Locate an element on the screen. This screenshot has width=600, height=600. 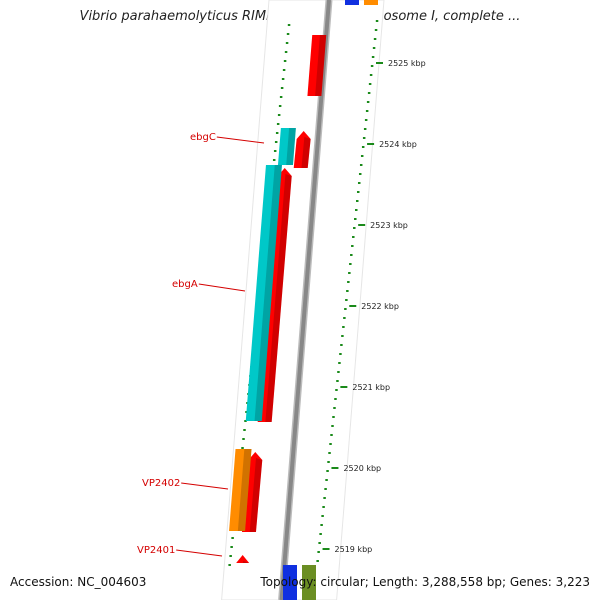
forward-gene-VP2402 is located at coordinates (252, 492).